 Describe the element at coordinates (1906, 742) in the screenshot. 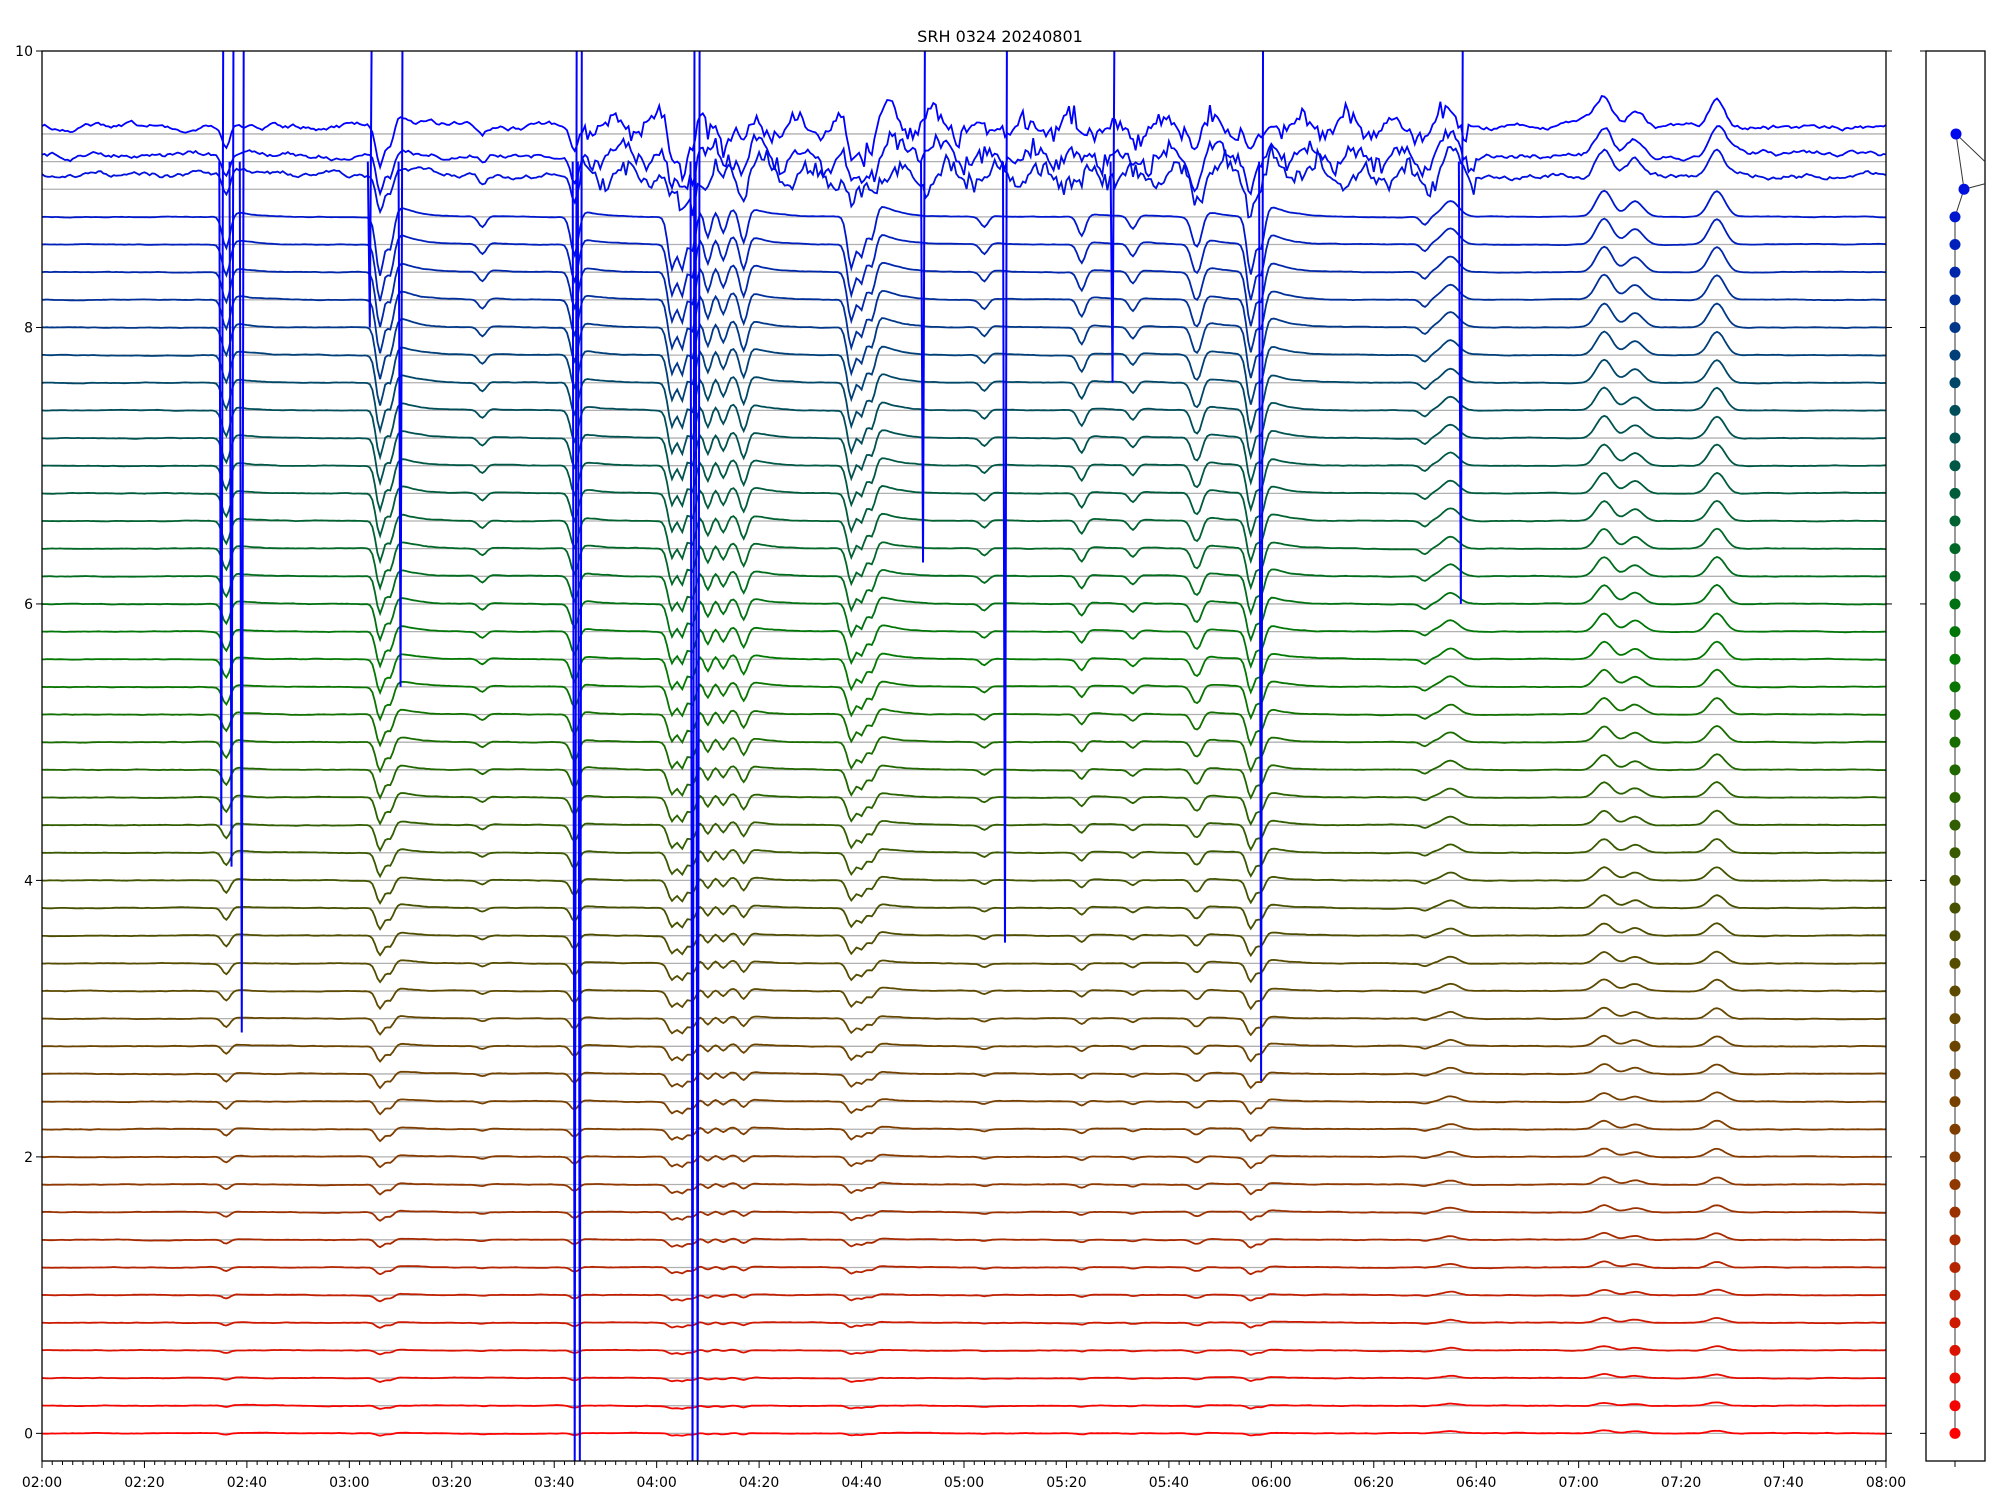

I see `y-axis-right-ticks` at that location.